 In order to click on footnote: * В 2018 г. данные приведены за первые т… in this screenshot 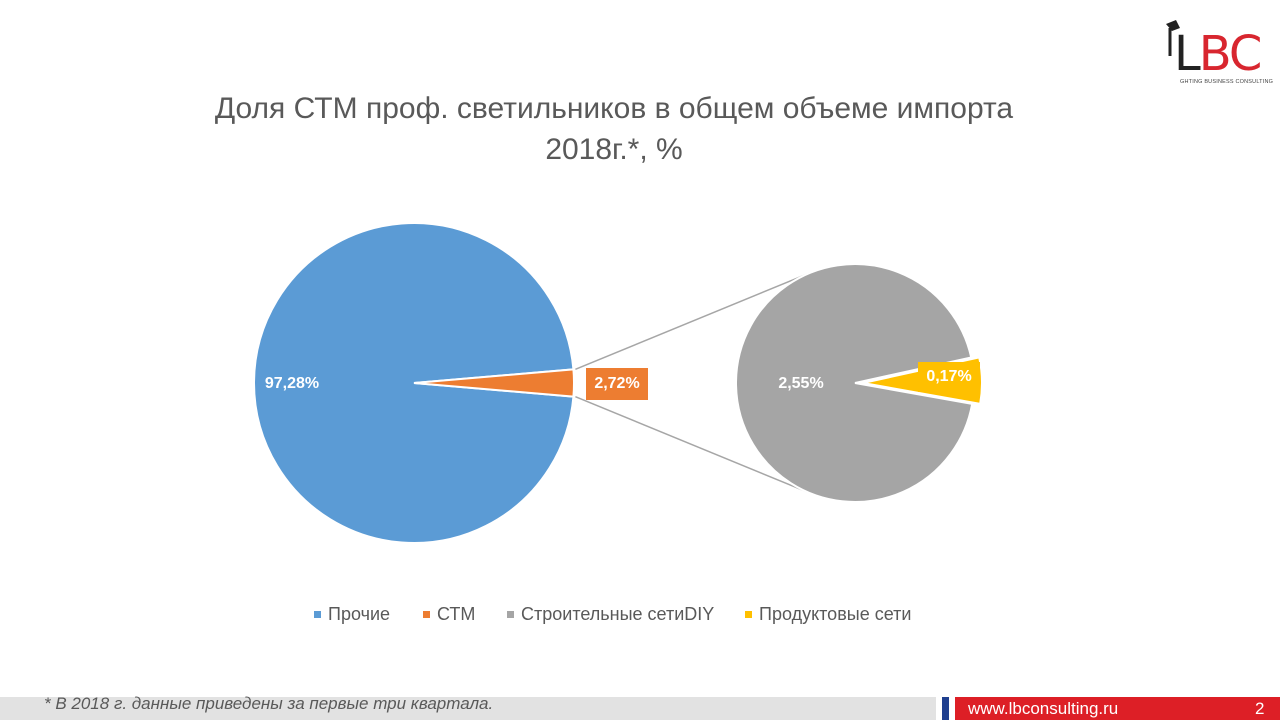, I will do `click(269, 703)`.